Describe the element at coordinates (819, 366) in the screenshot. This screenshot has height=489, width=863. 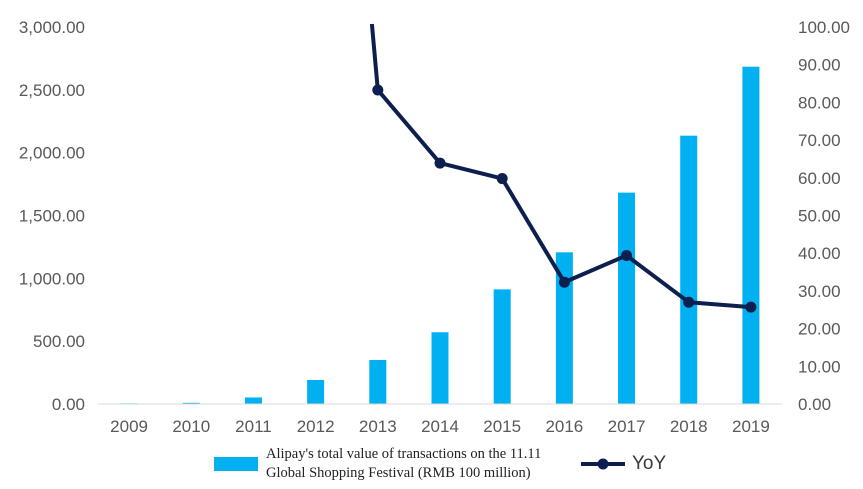
I see `right-tick-label: 10.00` at that location.